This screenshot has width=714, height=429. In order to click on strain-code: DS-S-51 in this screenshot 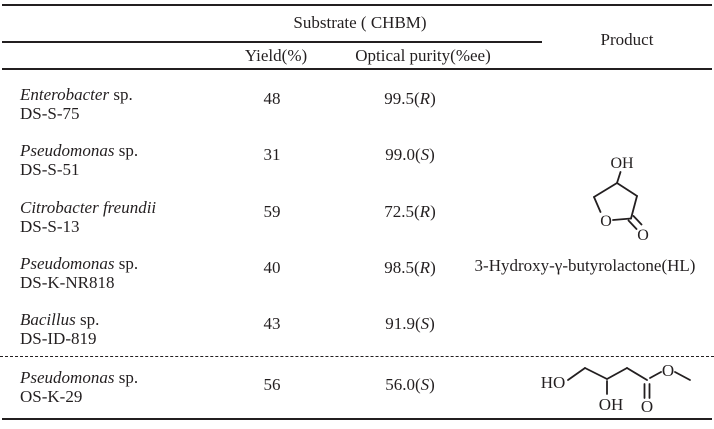, I will do `click(50, 169)`.